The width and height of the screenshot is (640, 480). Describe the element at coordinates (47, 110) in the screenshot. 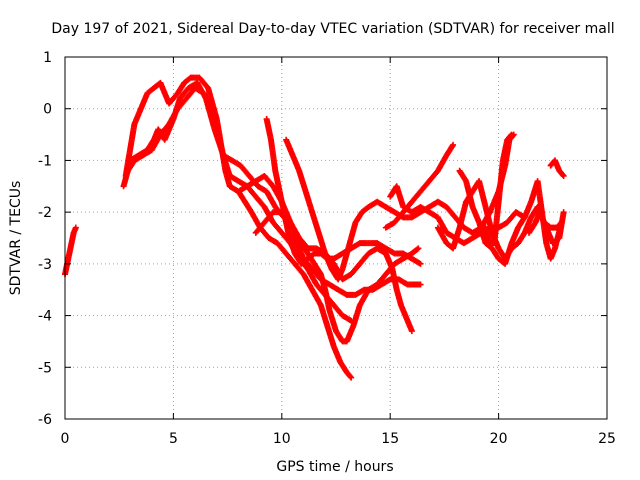

I see `y-tick-label: 0` at that location.